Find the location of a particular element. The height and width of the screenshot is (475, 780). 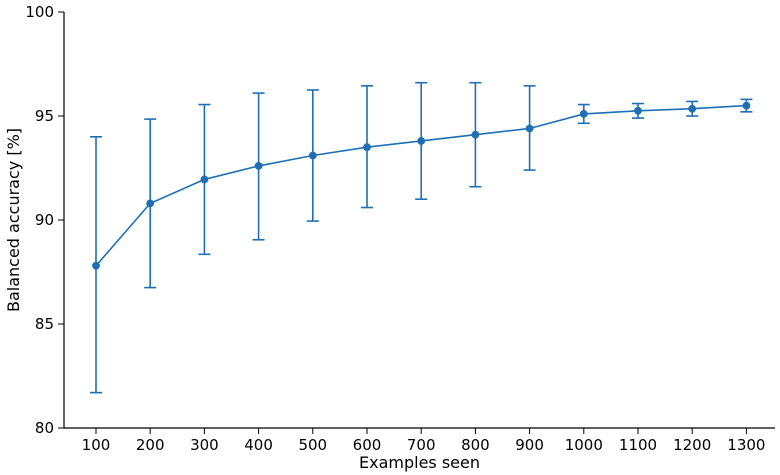

y-axis-label: Balanced accuracy [%] is located at coordinates (13, 220).